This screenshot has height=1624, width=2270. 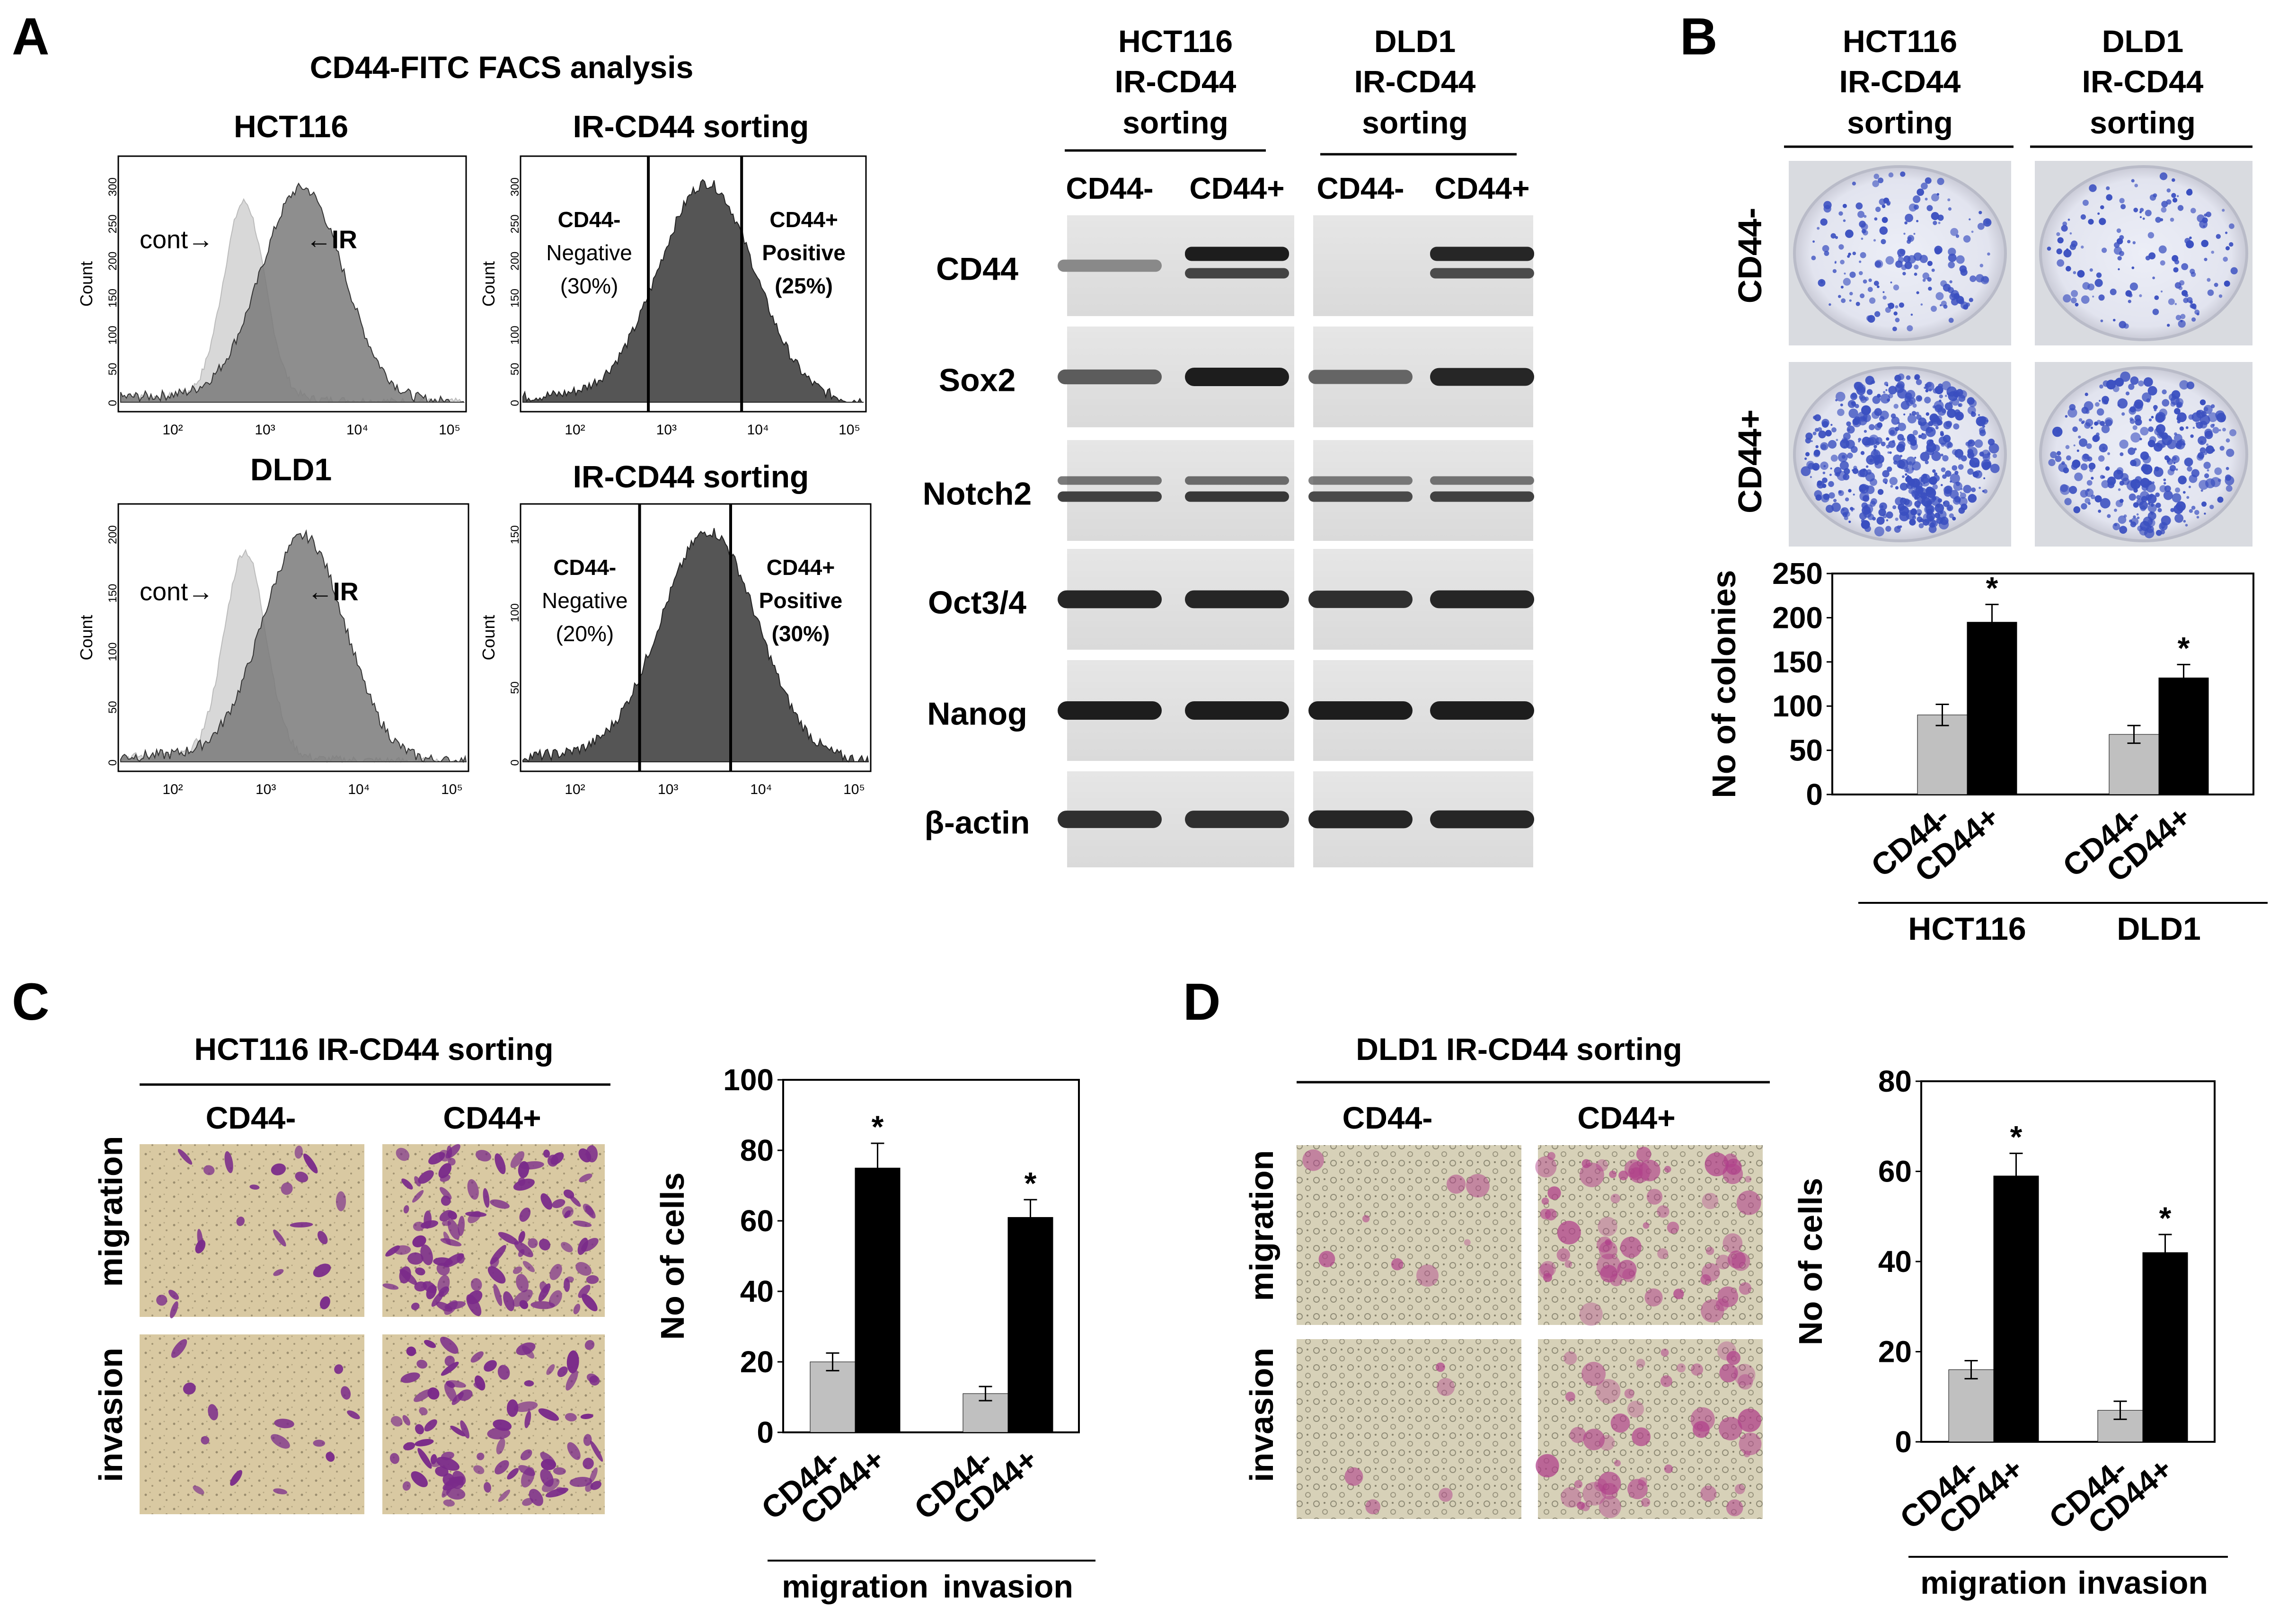 What do you see at coordinates (1229, 819) in the screenshot?
I see `western-row-5: β-actin` at bounding box center [1229, 819].